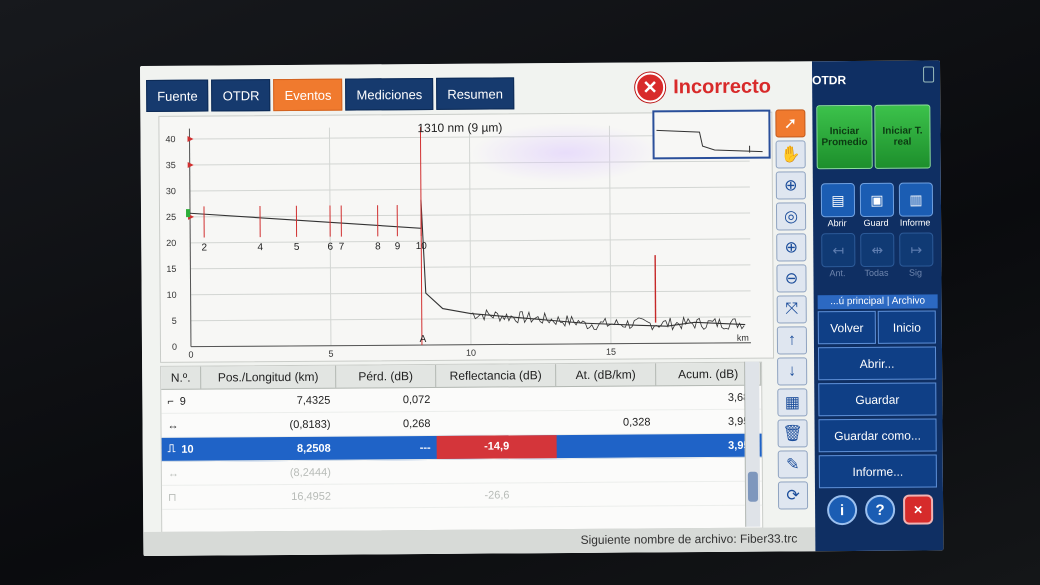  I want to click on row-type-cell: ⌐ 9, so click(181, 401).